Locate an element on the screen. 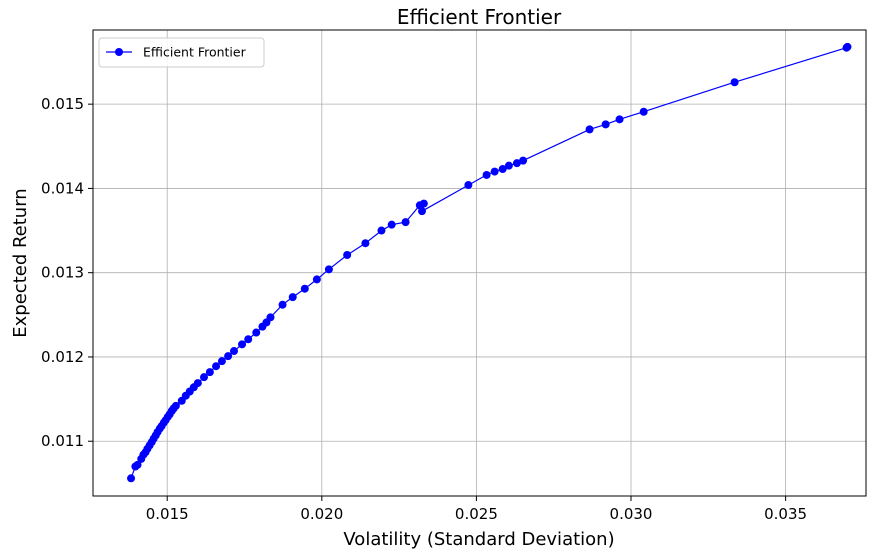  x-axis-title: Volatility (Standard Deviation) is located at coordinates (478, 539).